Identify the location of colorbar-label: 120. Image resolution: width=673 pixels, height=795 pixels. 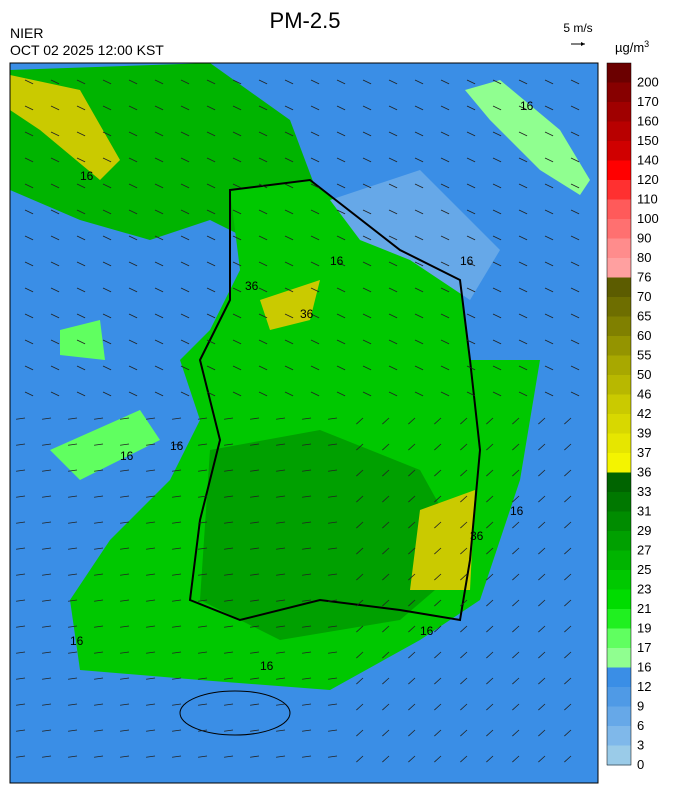
(648, 179).